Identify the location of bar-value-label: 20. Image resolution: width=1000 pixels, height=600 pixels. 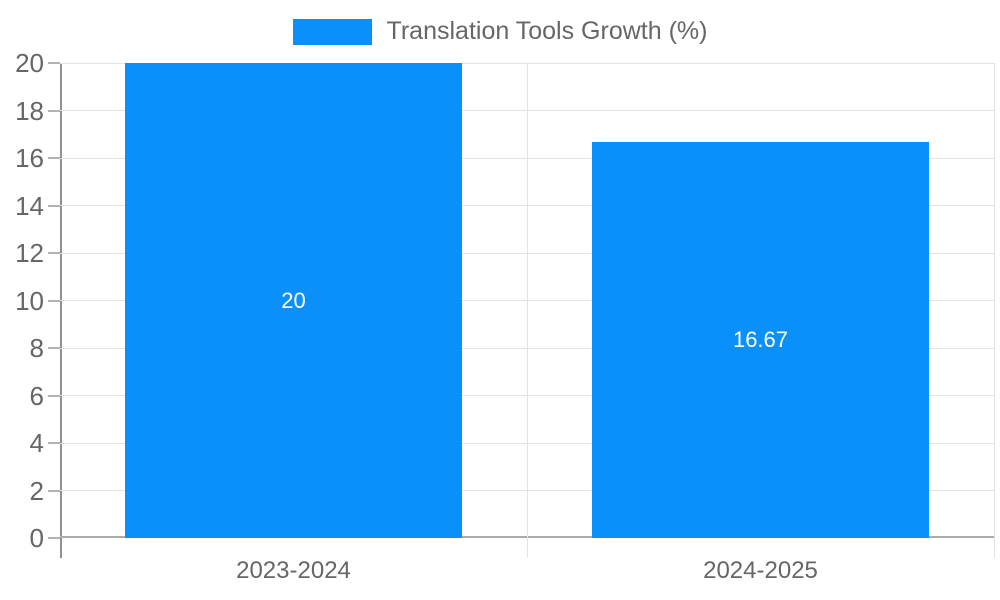
(293, 300).